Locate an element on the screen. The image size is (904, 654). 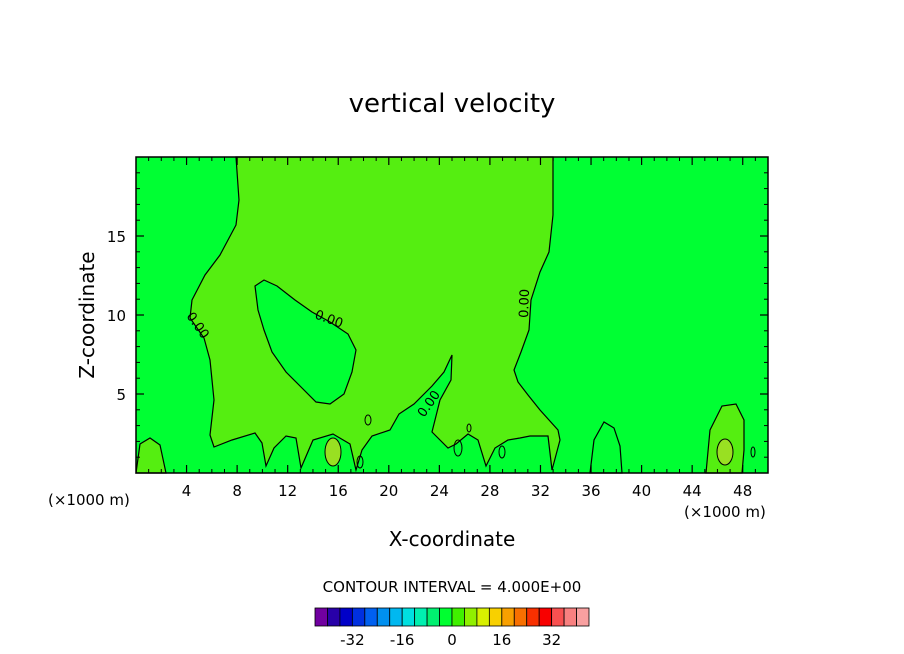
colorbar is located at coordinates (452, 617).